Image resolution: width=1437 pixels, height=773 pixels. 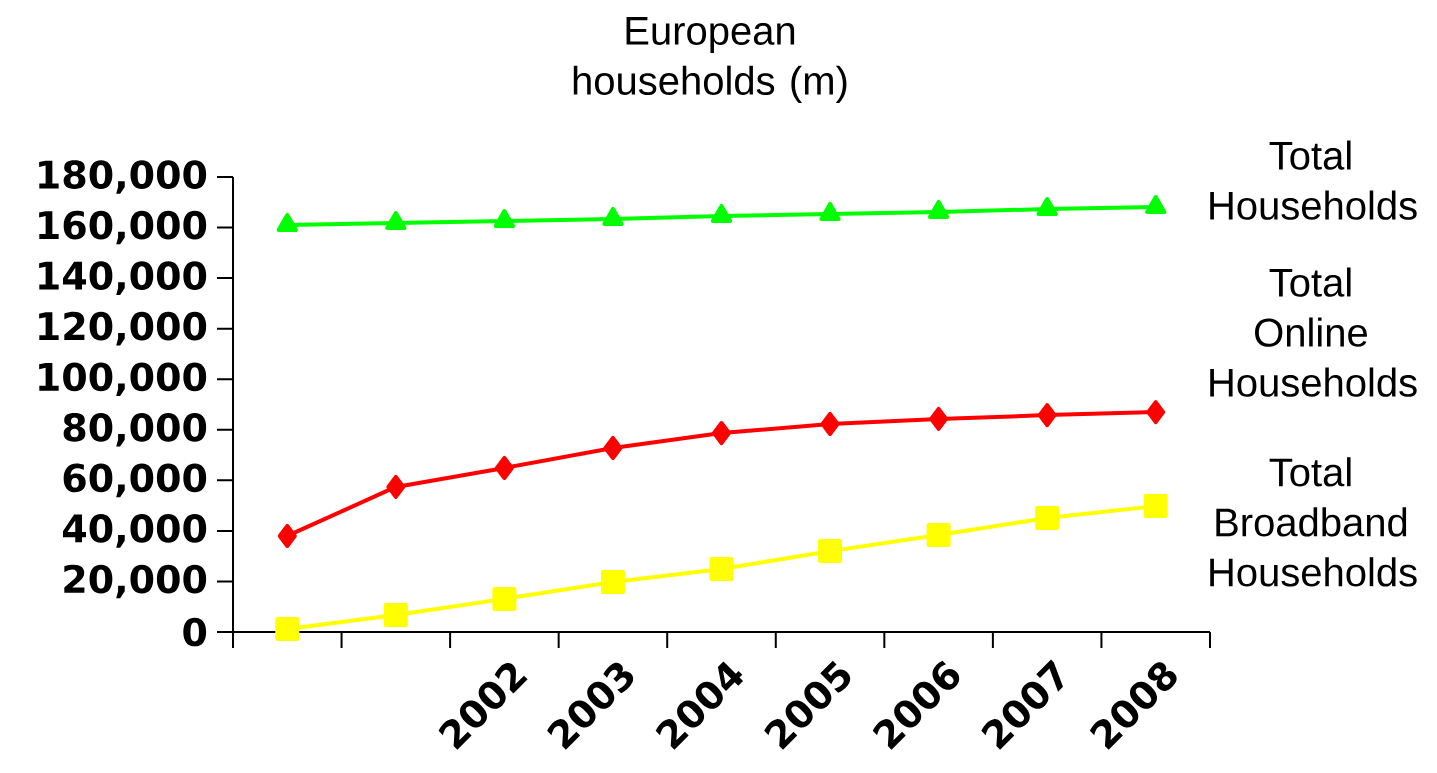 I want to click on chart-title: European households (m), so click(x=710, y=60).